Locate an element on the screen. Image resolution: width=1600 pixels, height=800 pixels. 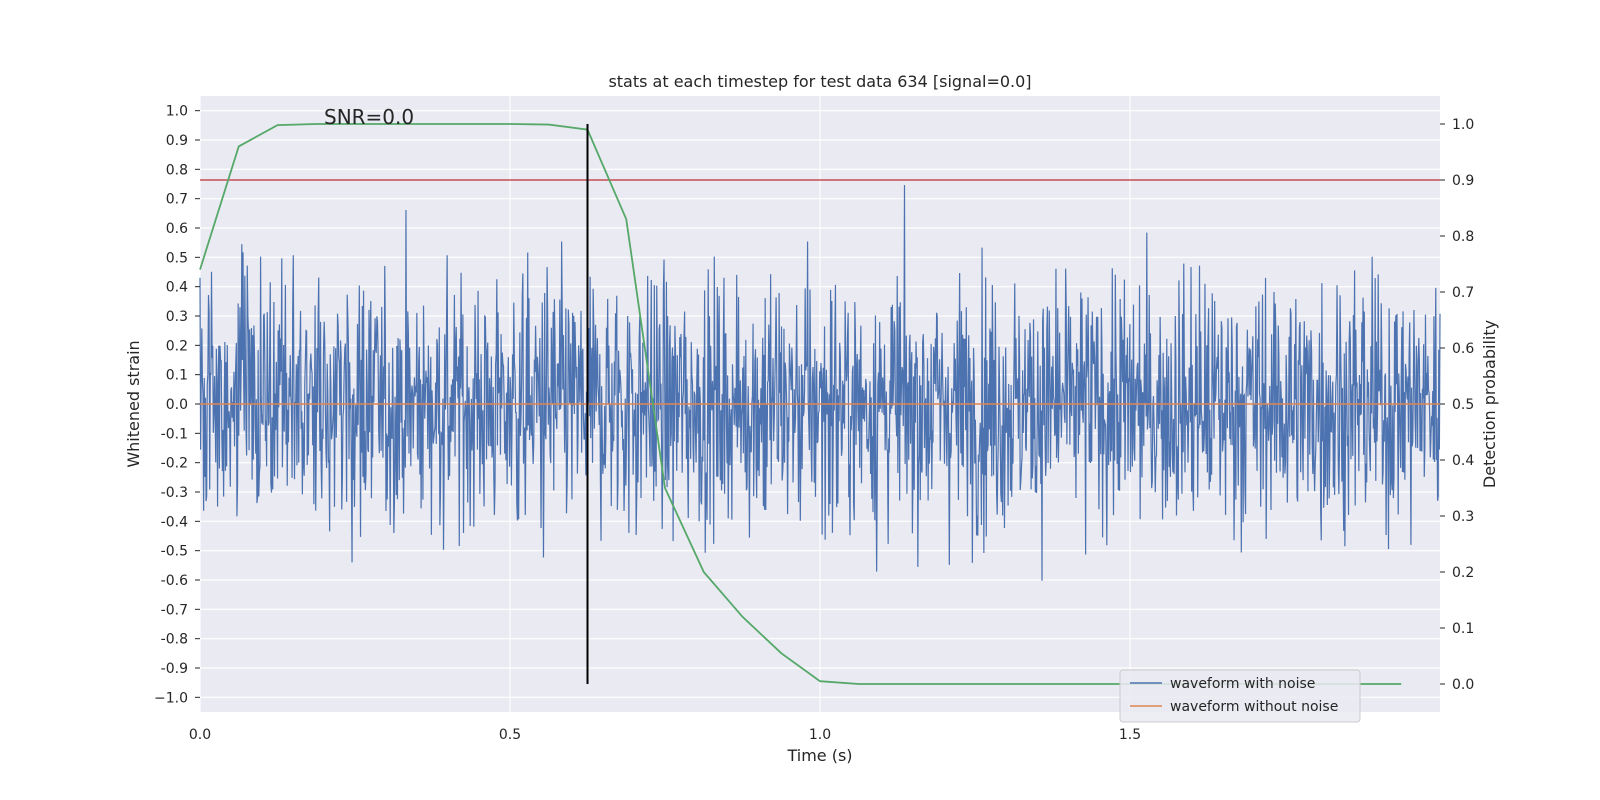
y2-tick-label: 0.3 is located at coordinates (1463, 517).